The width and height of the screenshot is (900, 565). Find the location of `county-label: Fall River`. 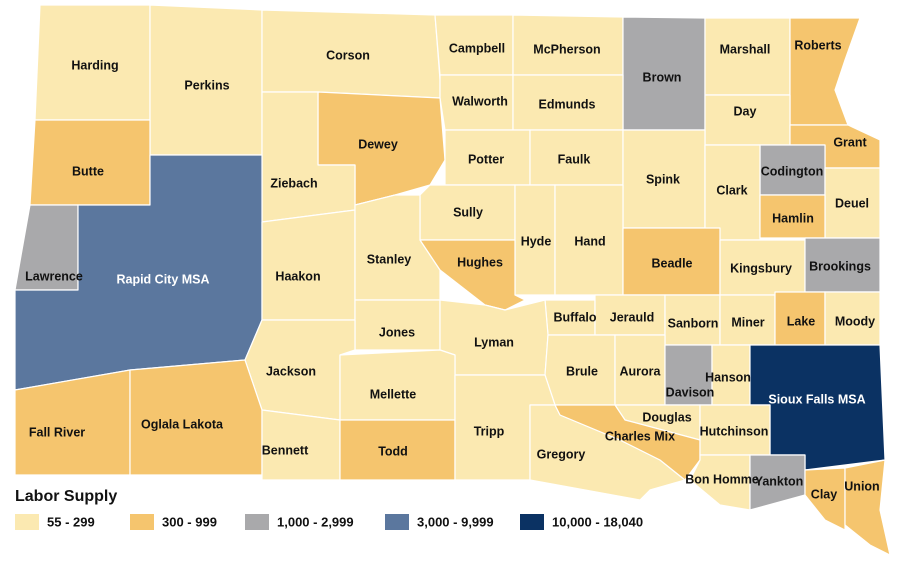

county-label: Fall River is located at coordinates (57, 432).